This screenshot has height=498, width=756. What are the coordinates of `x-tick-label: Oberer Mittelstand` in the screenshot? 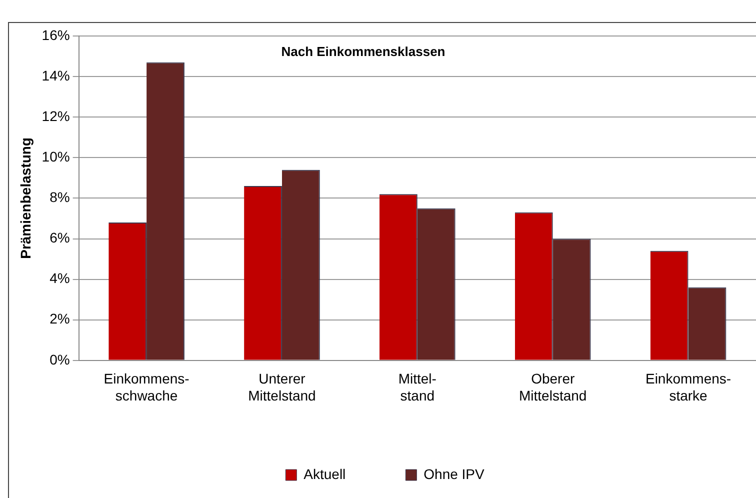 It's located at (552, 387).